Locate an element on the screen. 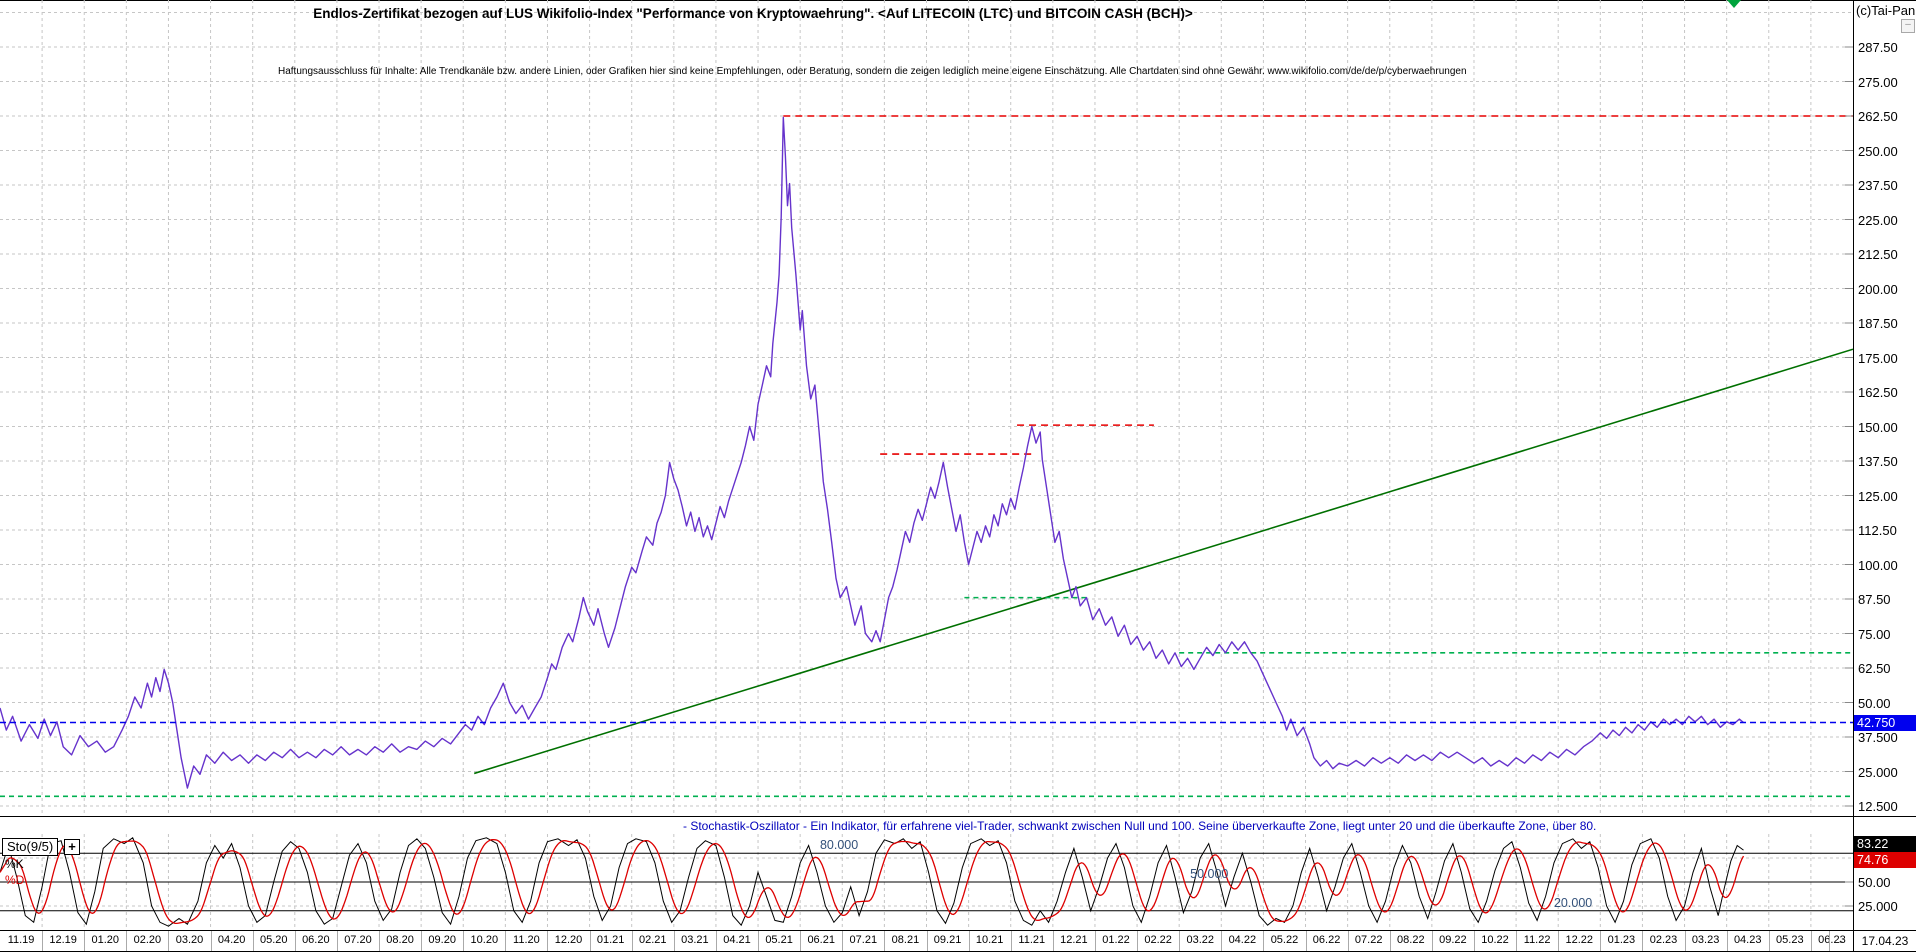 The height and width of the screenshot is (952, 1916). price-tick-label: 275.00 is located at coordinates (1878, 82).